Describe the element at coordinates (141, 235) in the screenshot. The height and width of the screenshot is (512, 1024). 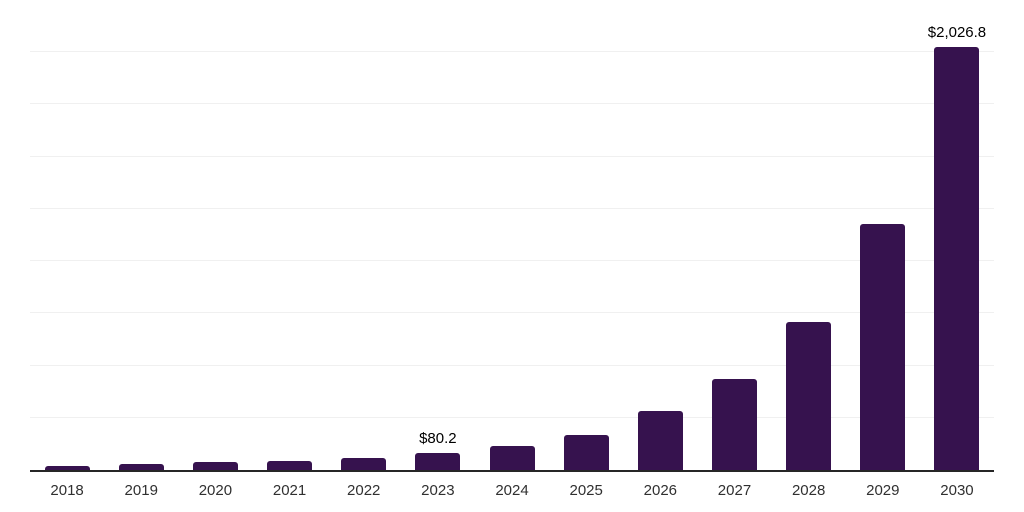
I see `bar-slot-2019` at that location.